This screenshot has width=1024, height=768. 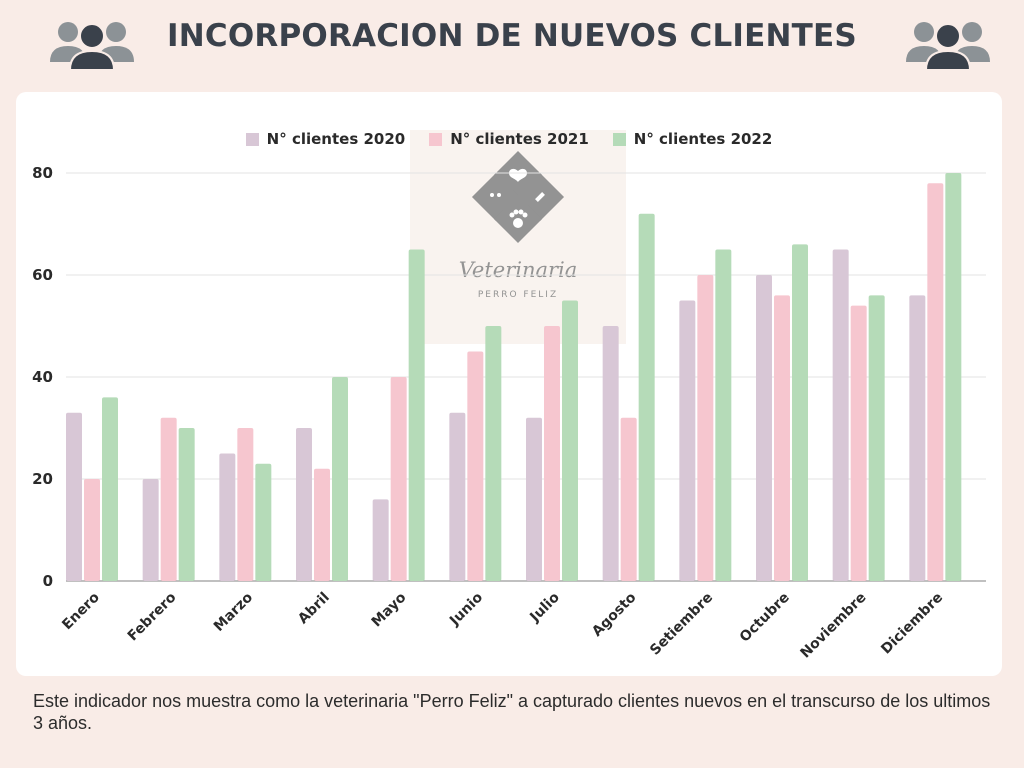 What do you see at coordinates (518, 197) in the screenshot?
I see `pet-paw-heart-bone-icon` at bounding box center [518, 197].